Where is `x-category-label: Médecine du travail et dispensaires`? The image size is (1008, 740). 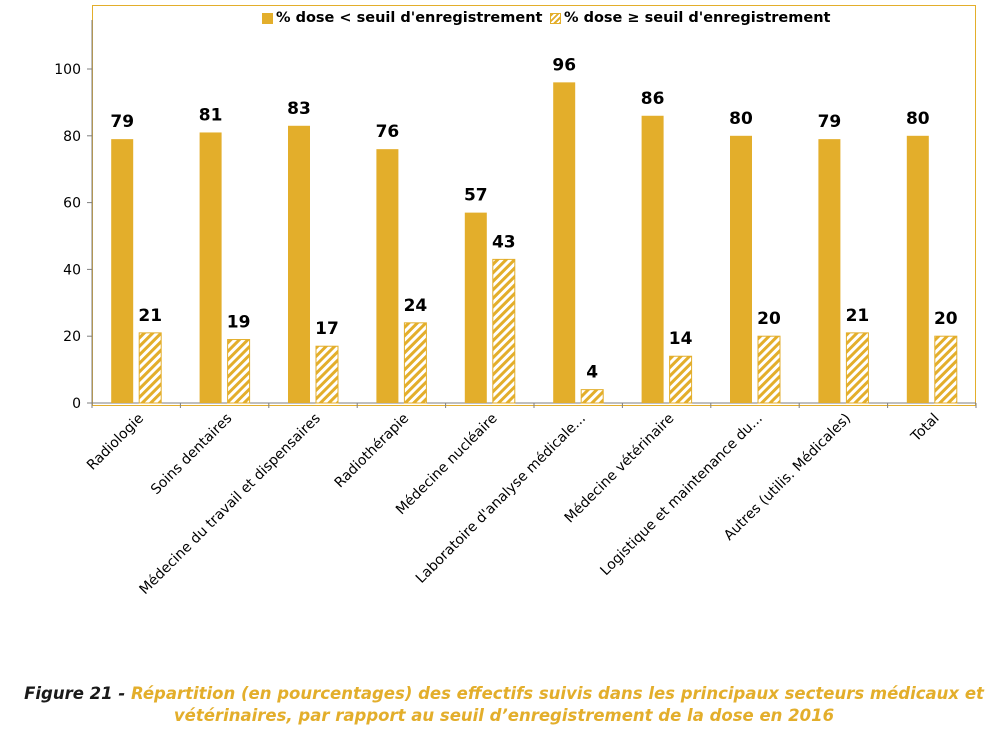
x-category-label: Médecine du travail et dispensaires is located at coordinates (229, 504).